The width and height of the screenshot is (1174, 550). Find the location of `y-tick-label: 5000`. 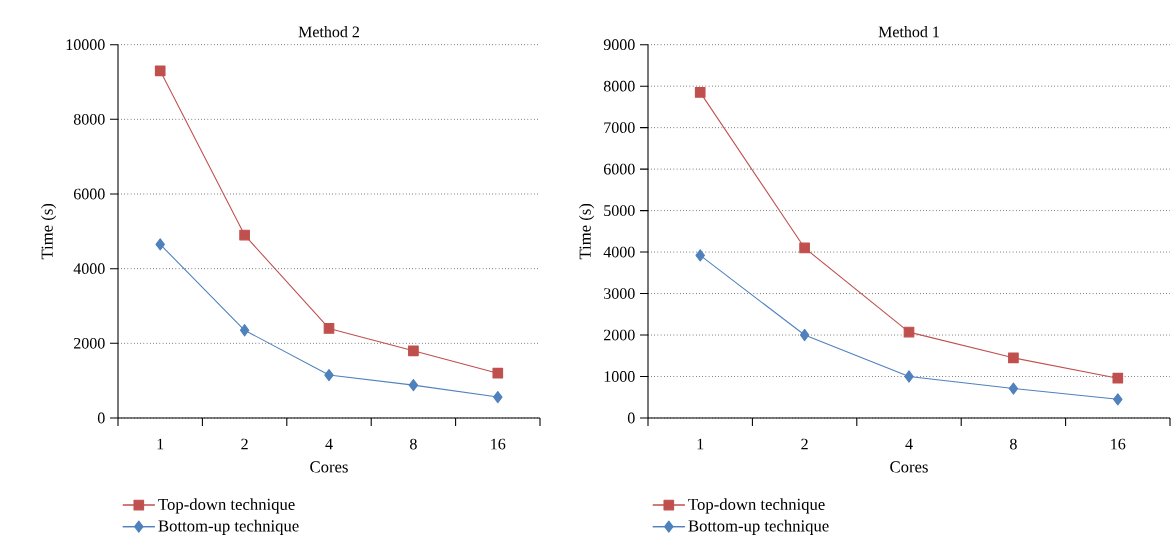

y-tick-label: 5000 is located at coordinates (619, 210).